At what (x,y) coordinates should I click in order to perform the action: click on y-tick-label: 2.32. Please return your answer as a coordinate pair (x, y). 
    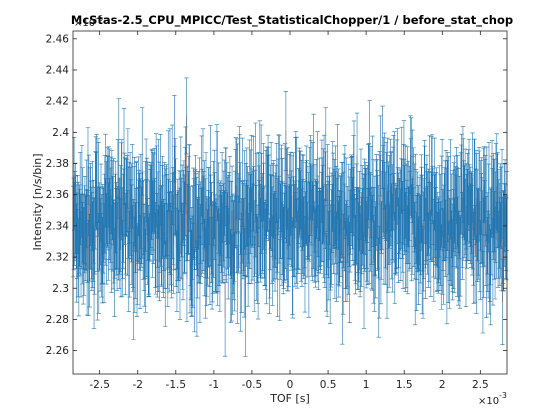
    Looking at the image, I should click on (57, 258).